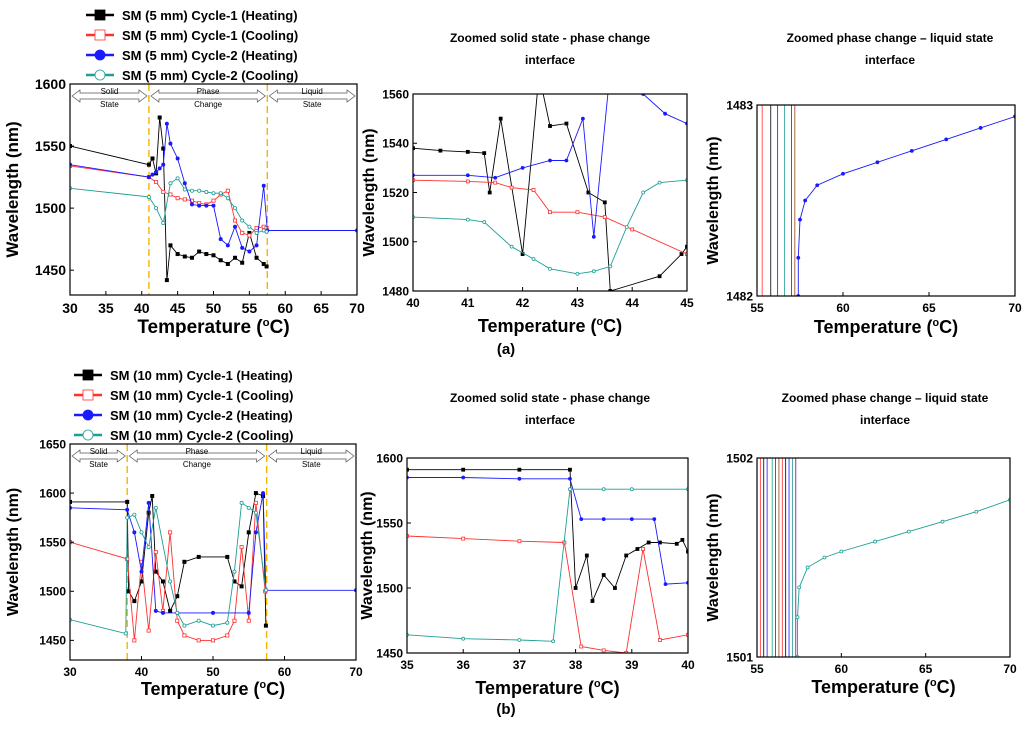 The width and height of the screenshot is (1024, 729). What do you see at coordinates (210, 75) in the screenshot?
I see `legend-label: SM (5 mm) Cycle-2 (Cooling)` at bounding box center [210, 75].